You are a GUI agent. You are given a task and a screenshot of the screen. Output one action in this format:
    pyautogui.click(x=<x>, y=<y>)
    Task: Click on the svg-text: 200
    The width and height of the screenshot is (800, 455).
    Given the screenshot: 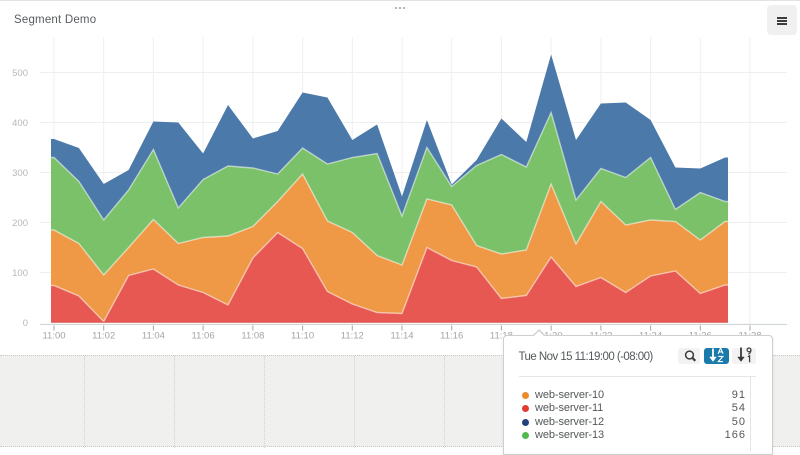 What is the action you would take?
    pyautogui.click(x=20, y=223)
    